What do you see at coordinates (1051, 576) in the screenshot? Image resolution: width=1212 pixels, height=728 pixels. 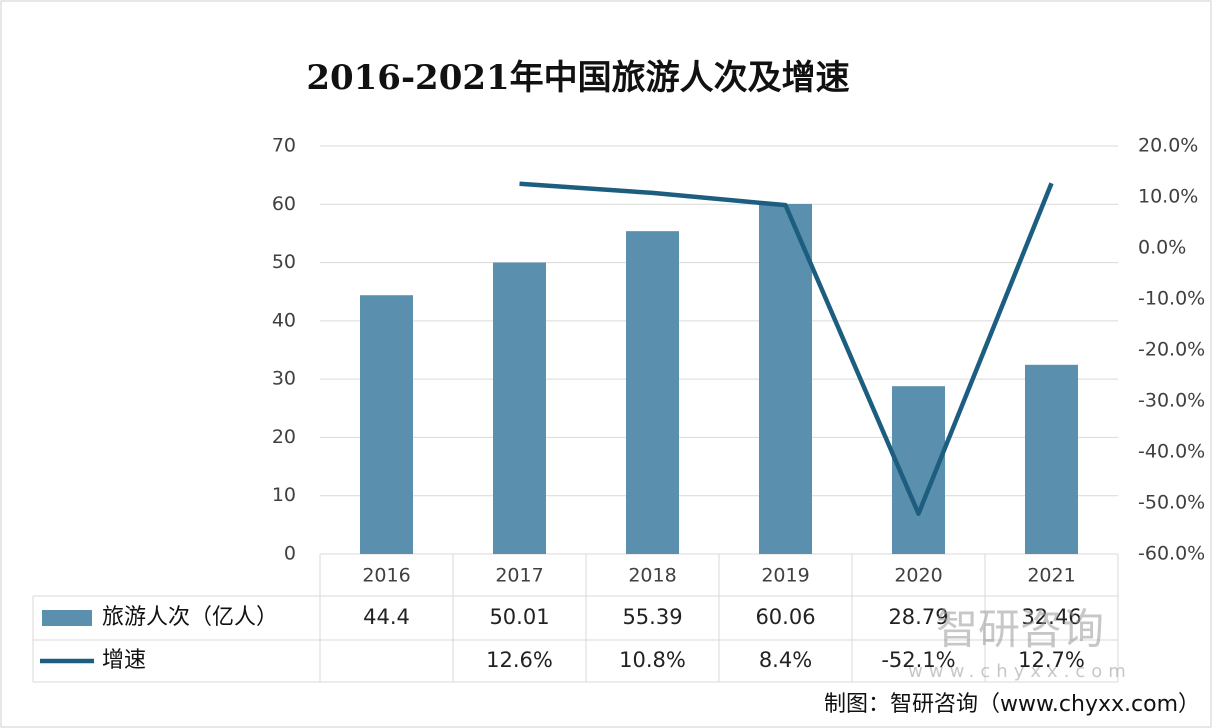 I see `x-tick-label: 2021` at bounding box center [1051, 576].